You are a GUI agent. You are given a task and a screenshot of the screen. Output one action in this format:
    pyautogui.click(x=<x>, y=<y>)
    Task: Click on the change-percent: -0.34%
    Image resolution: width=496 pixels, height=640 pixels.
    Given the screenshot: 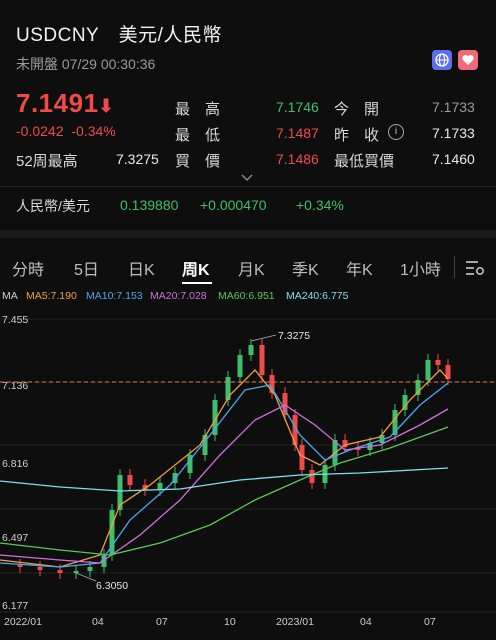 What is the action you would take?
    pyautogui.click(x=93, y=131)
    